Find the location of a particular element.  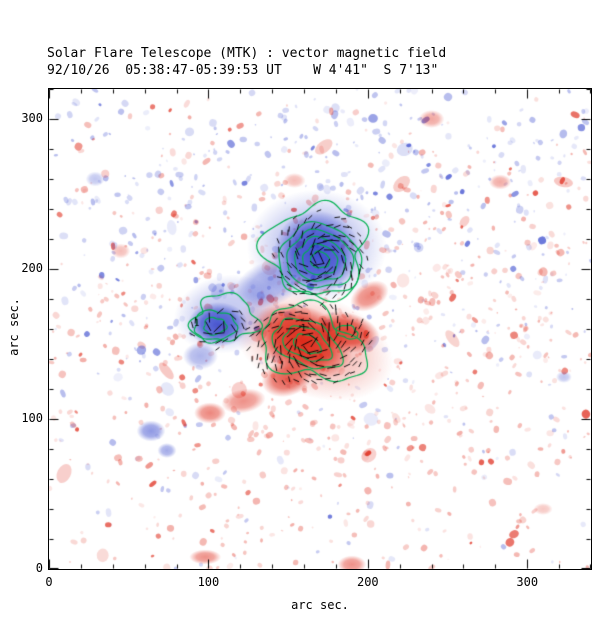

x-axis-label: arc sec. is located at coordinates (320, 605).